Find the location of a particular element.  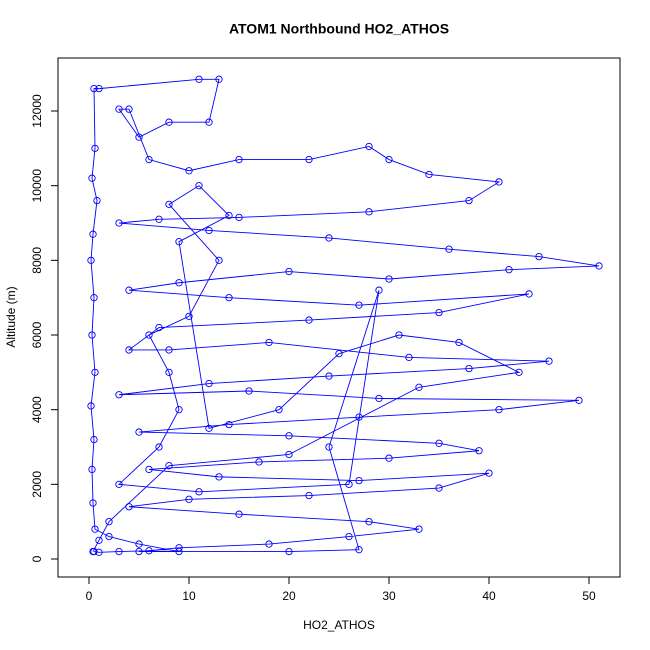

x-axis-label: HO2_ATHOS is located at coordinates (339, 625).